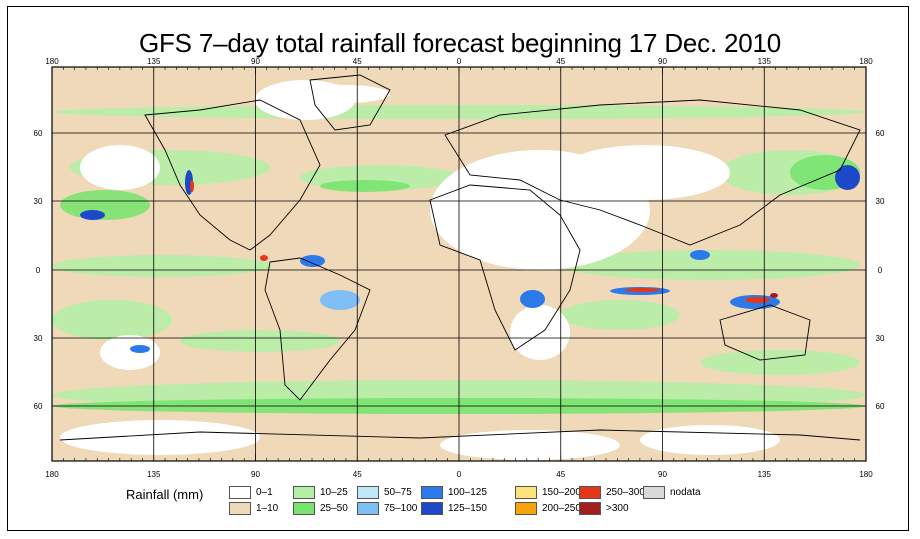 This screenshot has width=920, height=539. Describe the element at coordinates (459, 61) in the screenshot. I see `top-tick-label: 0` at that location.